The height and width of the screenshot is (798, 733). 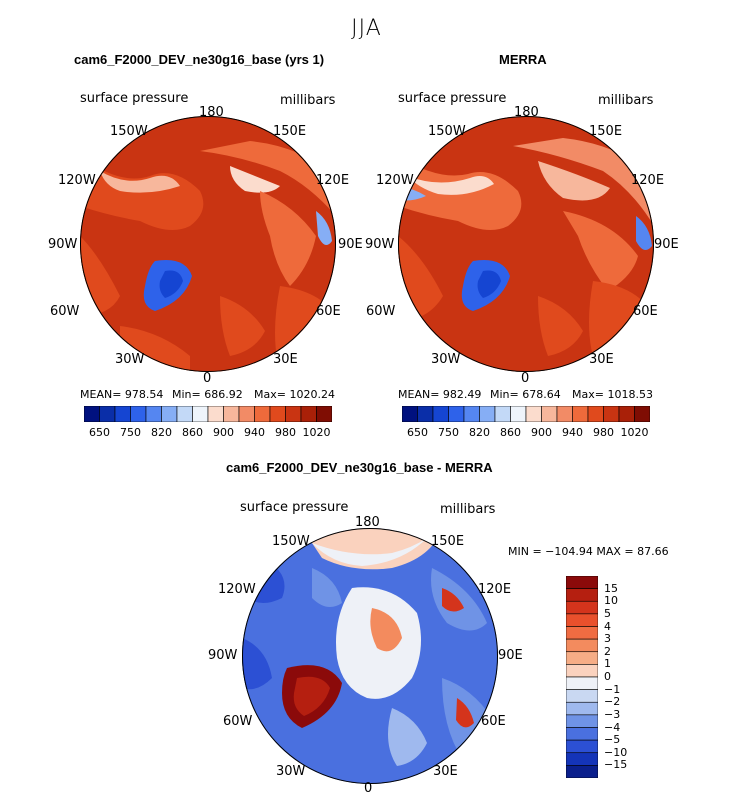 What do you see at coordinates (440, 394) in the screenshot?
I see `panel-2-mean: MEAN= 982.49` at bounding box center [440, 394].